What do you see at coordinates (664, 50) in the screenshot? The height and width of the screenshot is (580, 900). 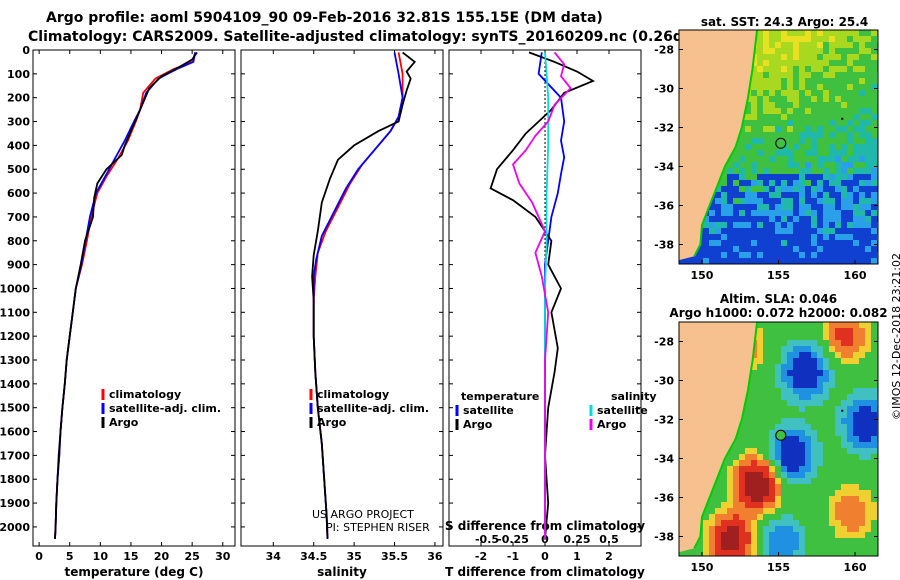 I see `lat-tick-label: -28` at bounding box center [664, 50].